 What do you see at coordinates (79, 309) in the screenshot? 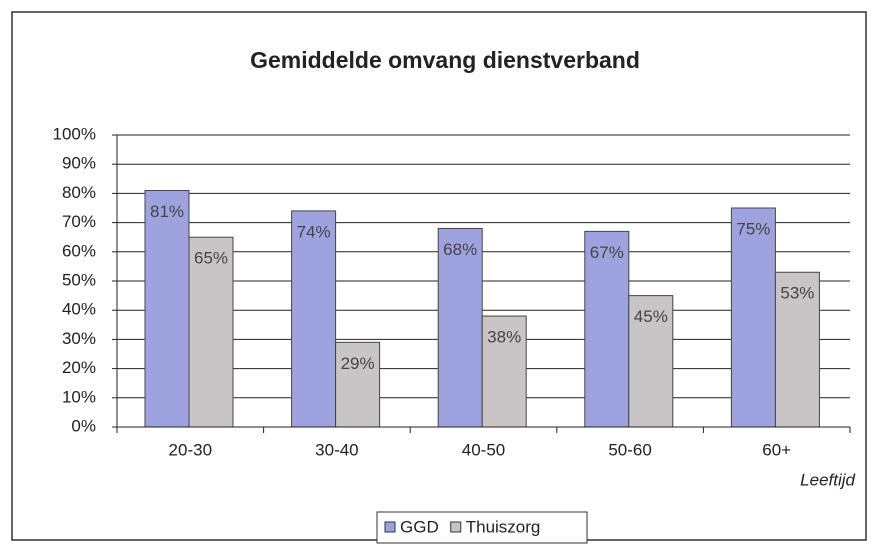
I see `y-tick-label: 40%` at bounding box center [79, 309].